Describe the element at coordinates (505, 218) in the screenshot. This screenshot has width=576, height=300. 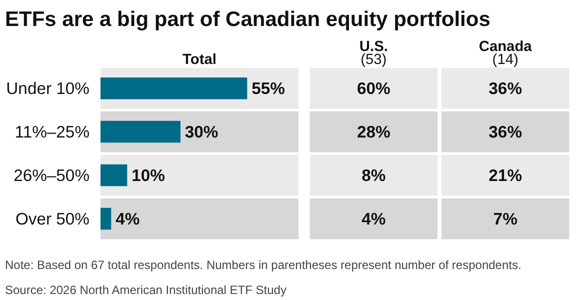
I see `text: 7%` at that location.